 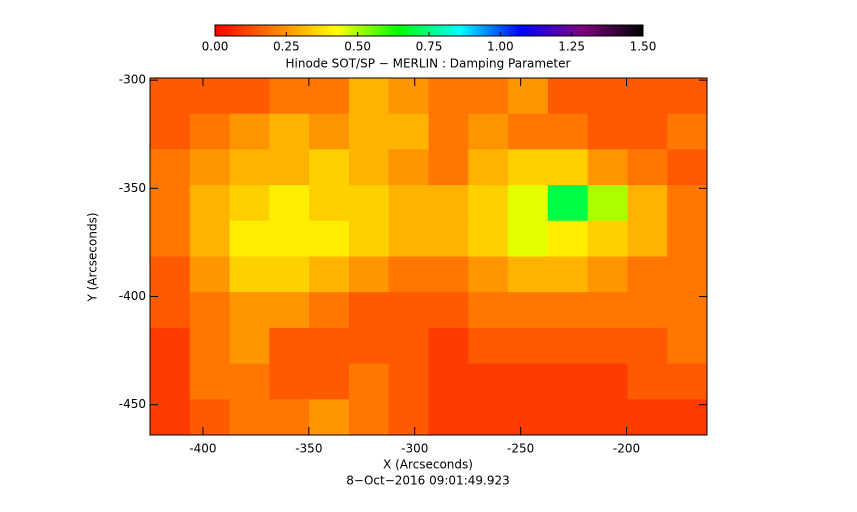 What do you see at coordinates (357, 47) in the screenshot?
I see `colorbar-tick-label: 0.50` at bounding box center [357, 47].